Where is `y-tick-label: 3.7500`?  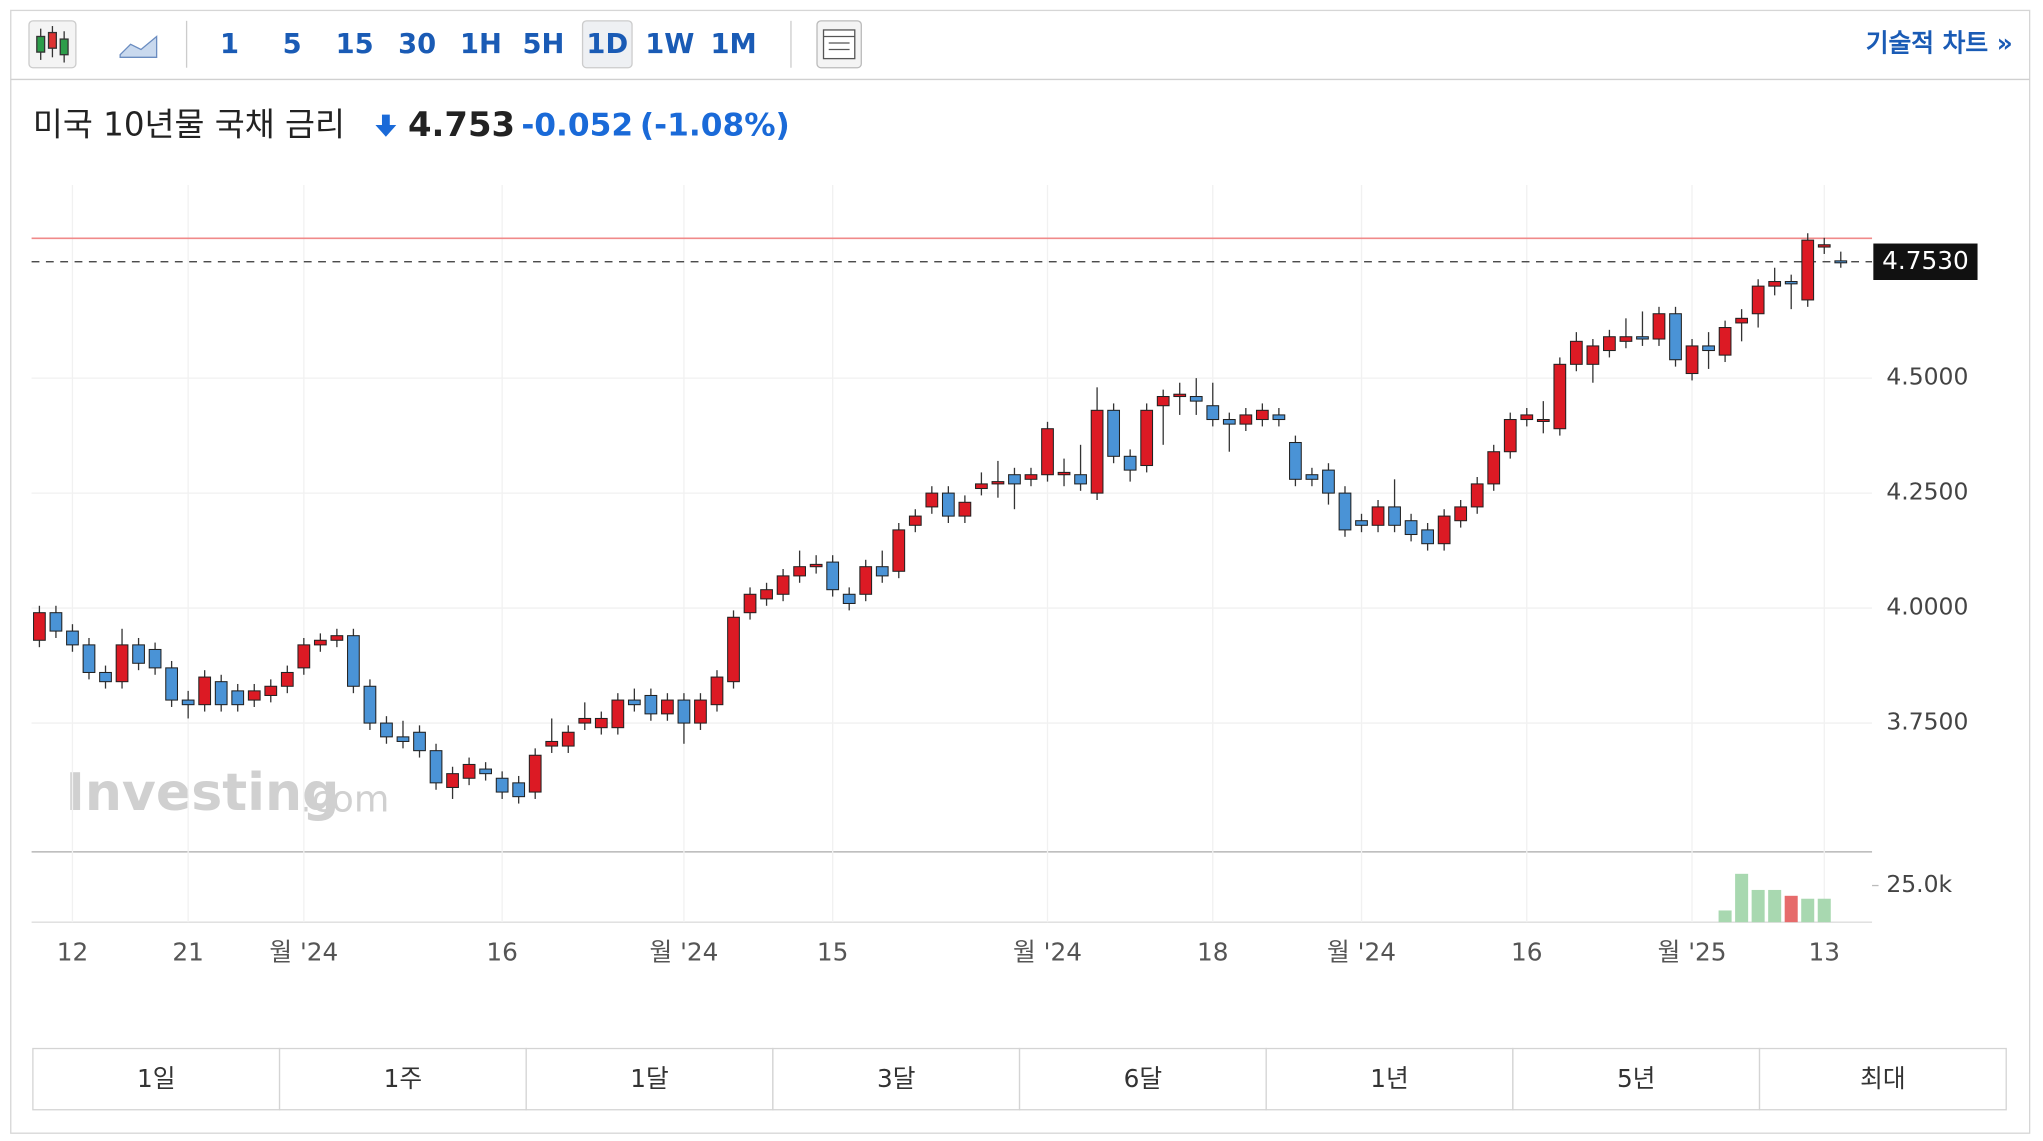 y-tick-label: 3.7500 is located at coordinates (1927, 722).